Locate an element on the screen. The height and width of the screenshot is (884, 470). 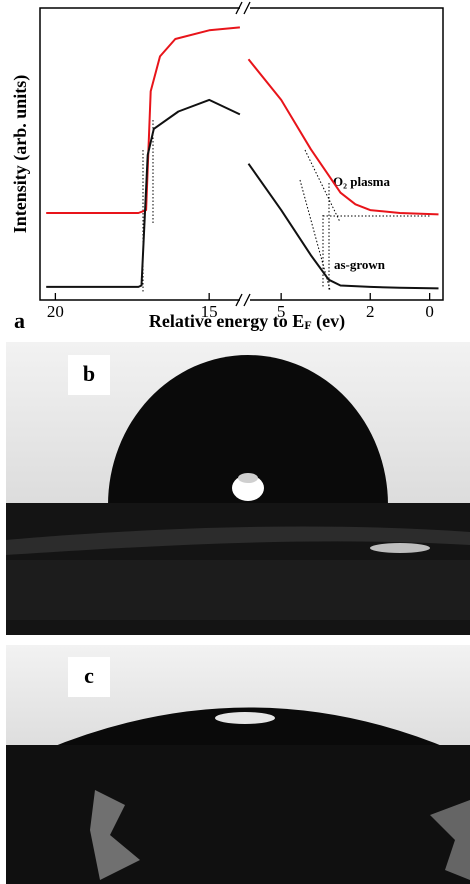
x-tick-label: 0 is located at coordinates (429, 311).